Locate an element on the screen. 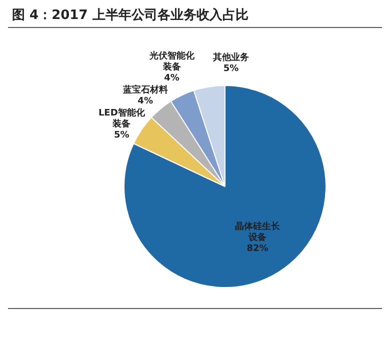  slice-label: 其他业务 is located at coordinates (230, 57).